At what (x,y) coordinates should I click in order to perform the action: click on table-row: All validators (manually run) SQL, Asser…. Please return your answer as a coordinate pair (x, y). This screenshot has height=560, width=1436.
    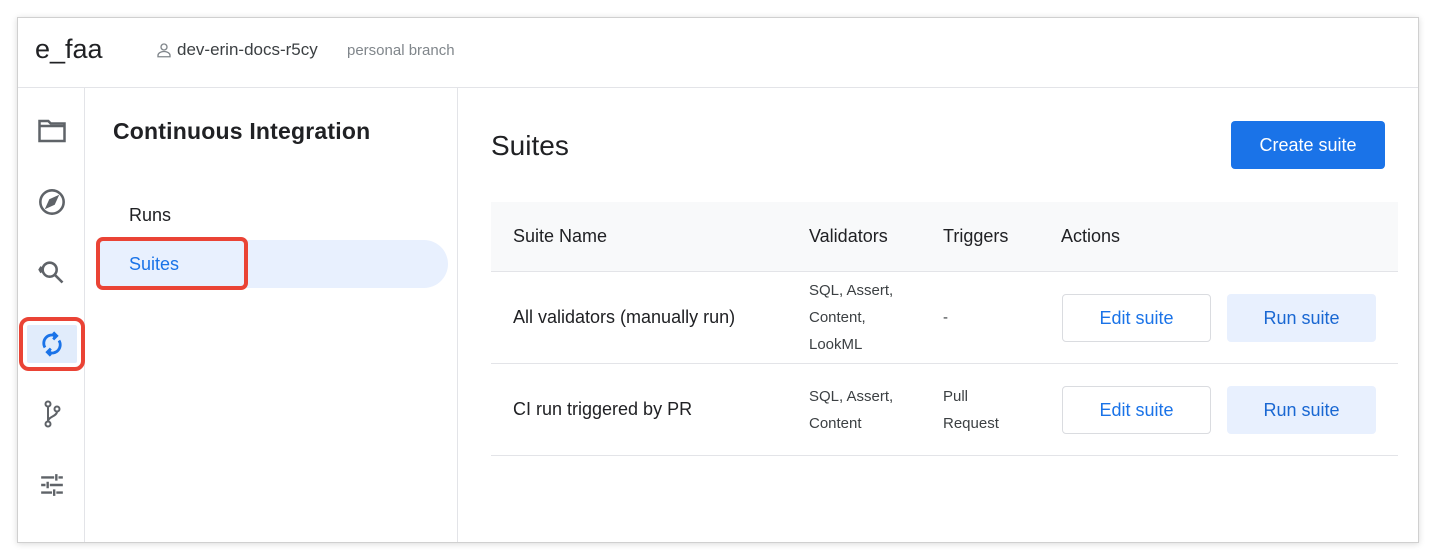
    Looking at the image, I should click on (944, 318).